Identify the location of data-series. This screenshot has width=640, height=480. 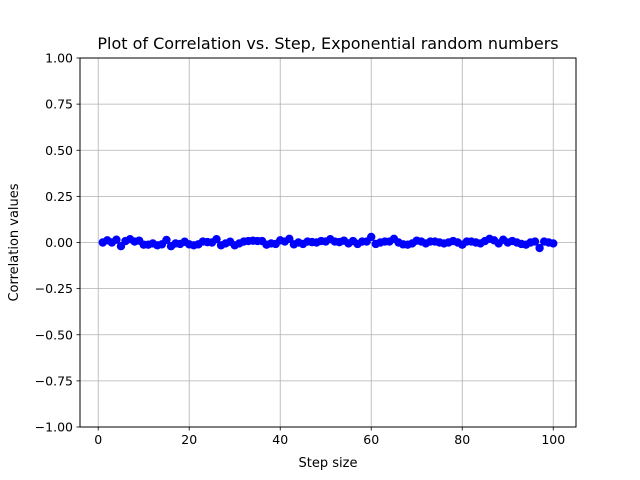
(328, 242).